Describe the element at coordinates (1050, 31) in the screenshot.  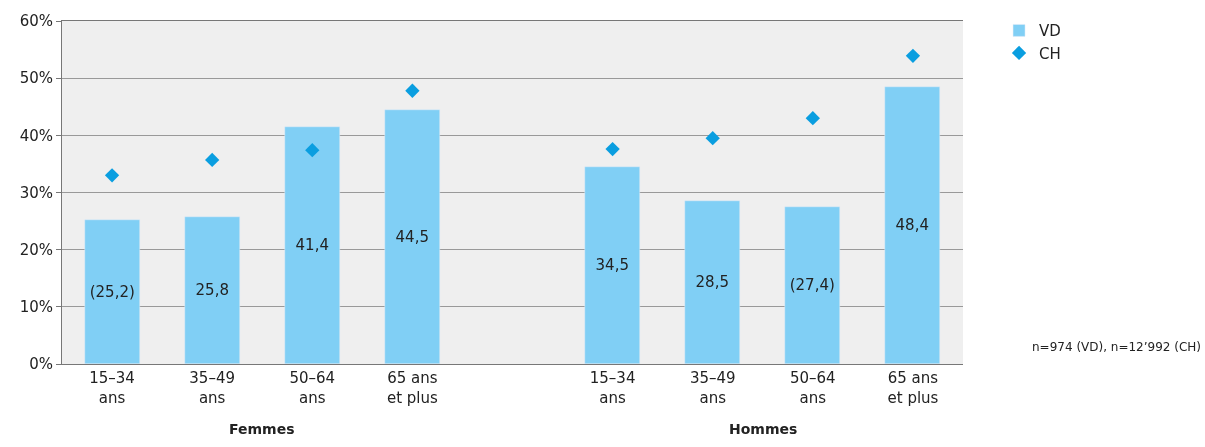
I see `legend-label: VD` at that location.